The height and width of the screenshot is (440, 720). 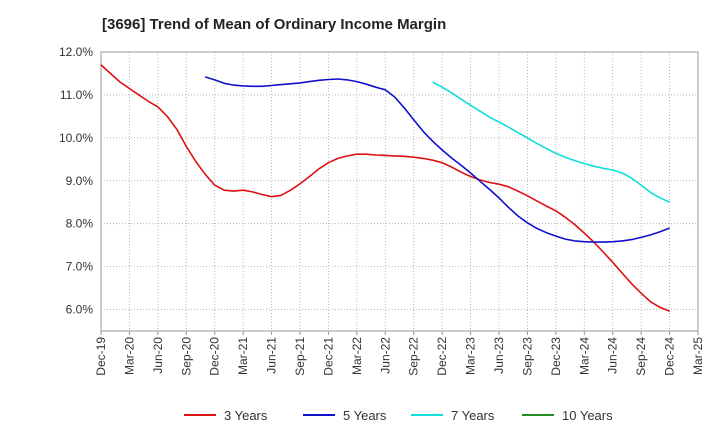 What do you see at coordinates (473, 415) in the screenshot?
I see `legend-label: 7 Years` at bounding box center [473, 415].